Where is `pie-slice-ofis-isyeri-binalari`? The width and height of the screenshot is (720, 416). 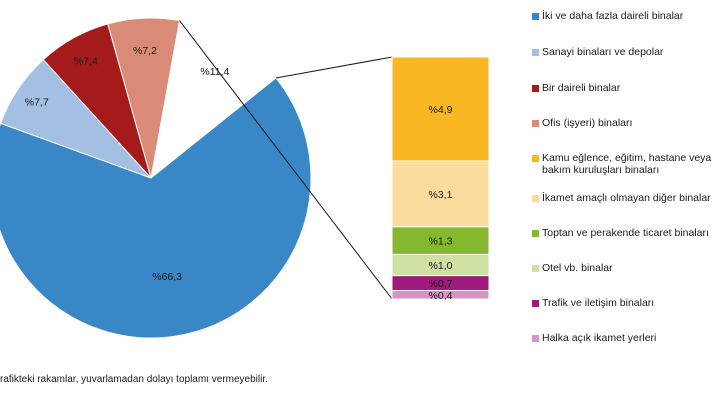
pie-slice-ofis-isyeri-binalari is located at coordinates (144, 98).